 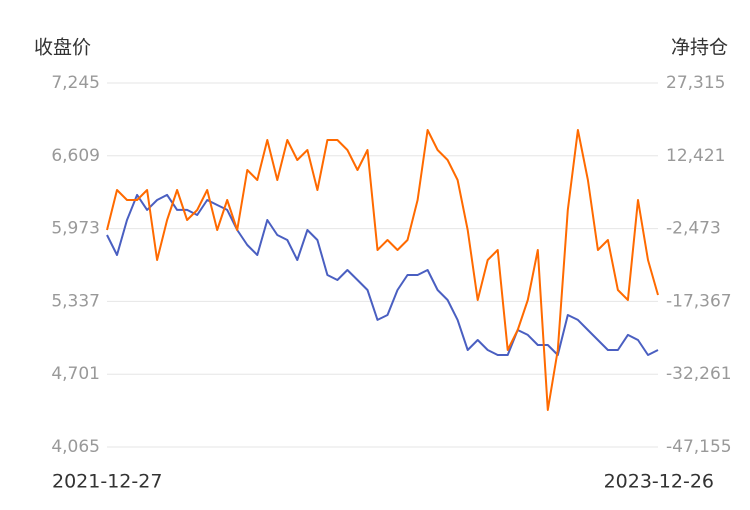 I want to click on x-tick-label: 2023-12-26, so click(x=659, y=482).